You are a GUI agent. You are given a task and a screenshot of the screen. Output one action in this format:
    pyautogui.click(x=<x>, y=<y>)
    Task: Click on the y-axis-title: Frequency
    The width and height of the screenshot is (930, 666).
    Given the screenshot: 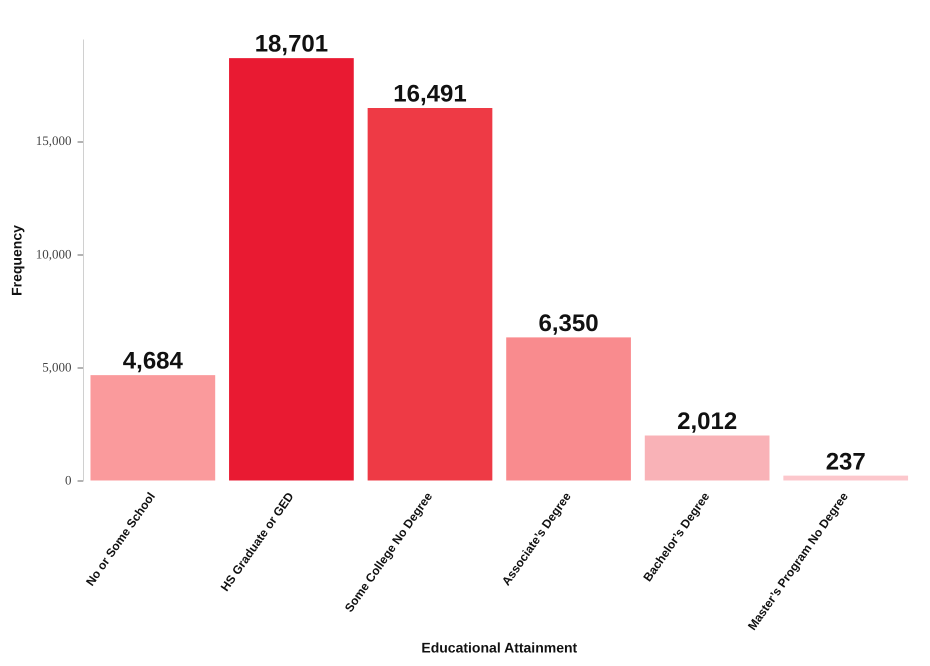 What is the action you would take?
    pyautogui.click(x=16, y=260)
    